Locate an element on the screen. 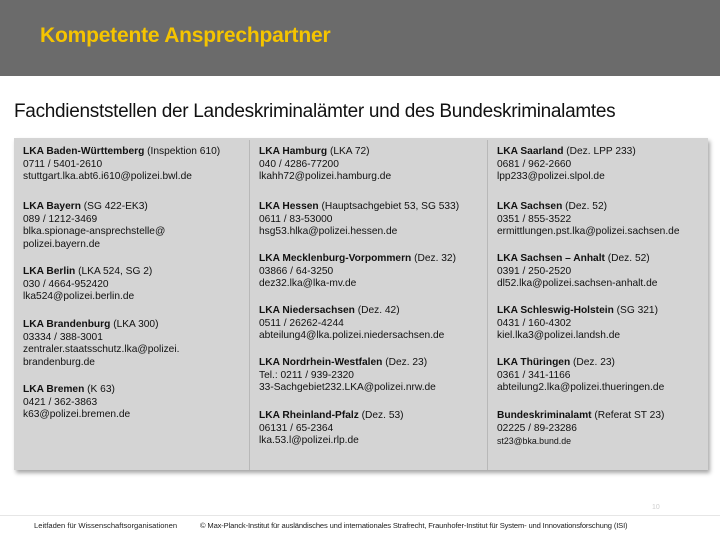 The width and height of the screenshot is (720, 540). agency-unit: (Dez. 32) is located at coordinates (433, 258).